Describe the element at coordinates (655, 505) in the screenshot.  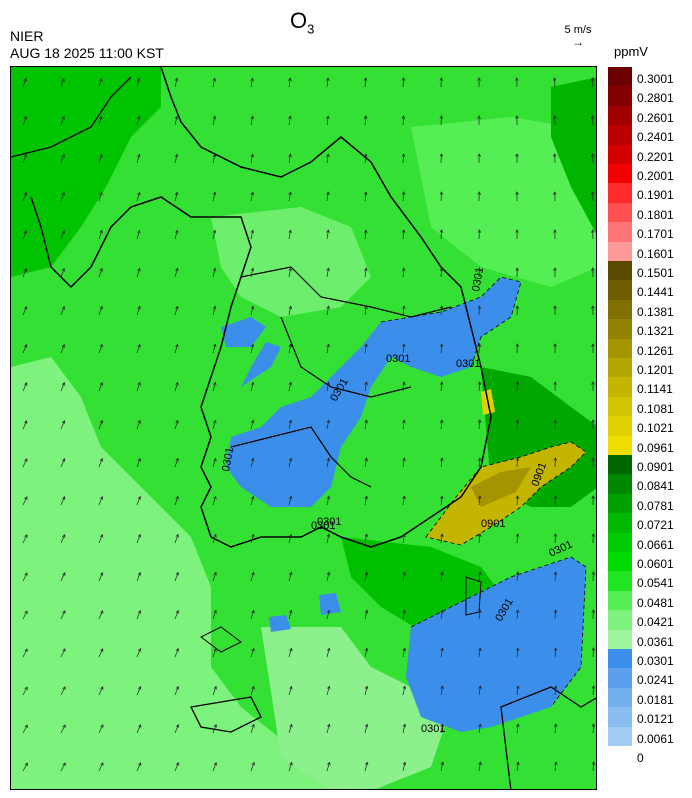
I see `colorbar-label: 0.0781` at that location.